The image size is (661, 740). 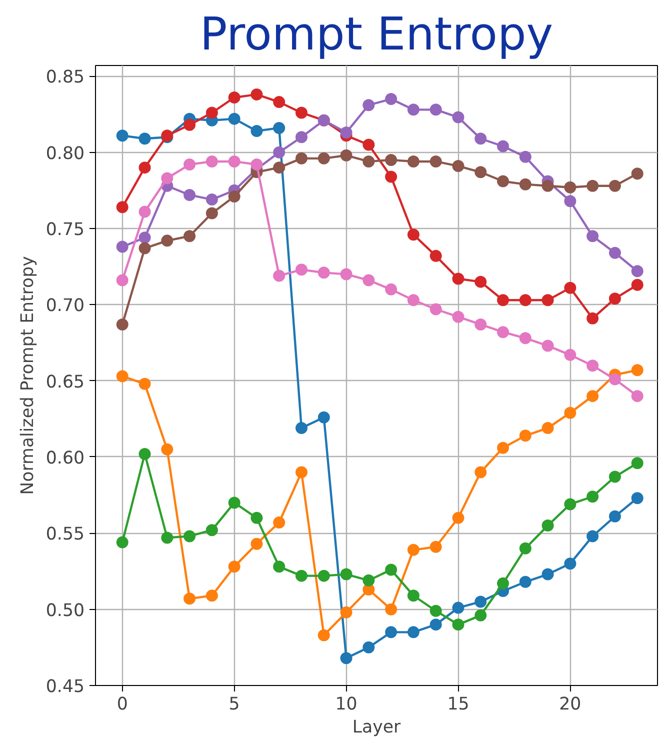 What do you see at coordinates (377, 34) in the screenshot?
I see `chart-title: Prompt Entropy` at bounding box center [377, 34].